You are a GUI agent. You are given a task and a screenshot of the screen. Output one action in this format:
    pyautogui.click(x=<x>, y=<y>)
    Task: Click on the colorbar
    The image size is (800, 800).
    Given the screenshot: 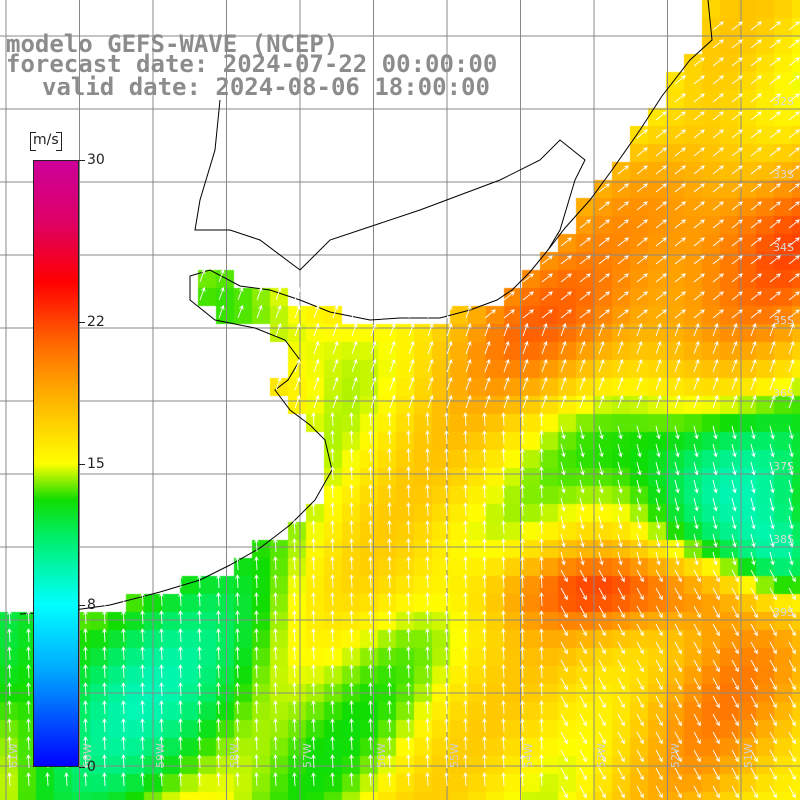 What is the action you would take?
    pyautogui.click(x=56, y=463)
    